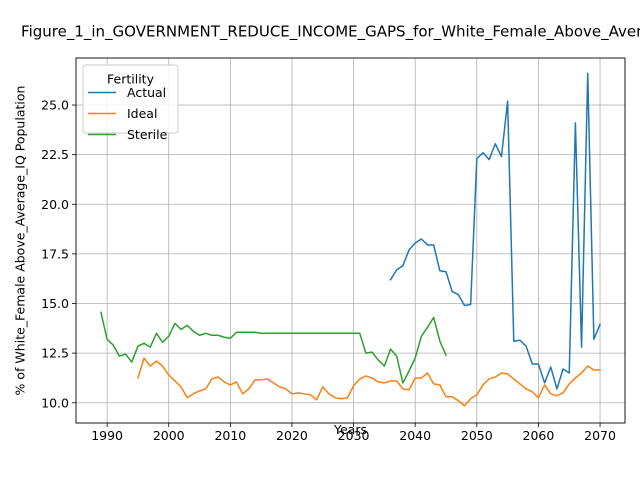  What do you see at coordinates (131, 79) in the screenshot?
I see `legend-title: Fertility` at bounding box center [131, 79].